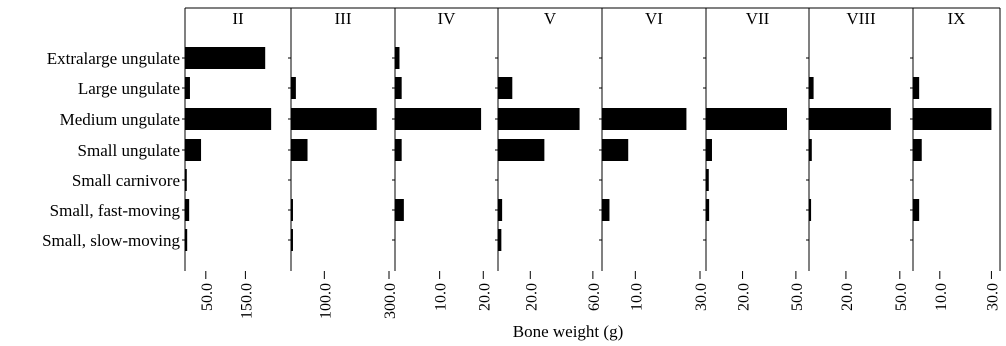  I want to click on panel-title: VI, so click(654, 18).